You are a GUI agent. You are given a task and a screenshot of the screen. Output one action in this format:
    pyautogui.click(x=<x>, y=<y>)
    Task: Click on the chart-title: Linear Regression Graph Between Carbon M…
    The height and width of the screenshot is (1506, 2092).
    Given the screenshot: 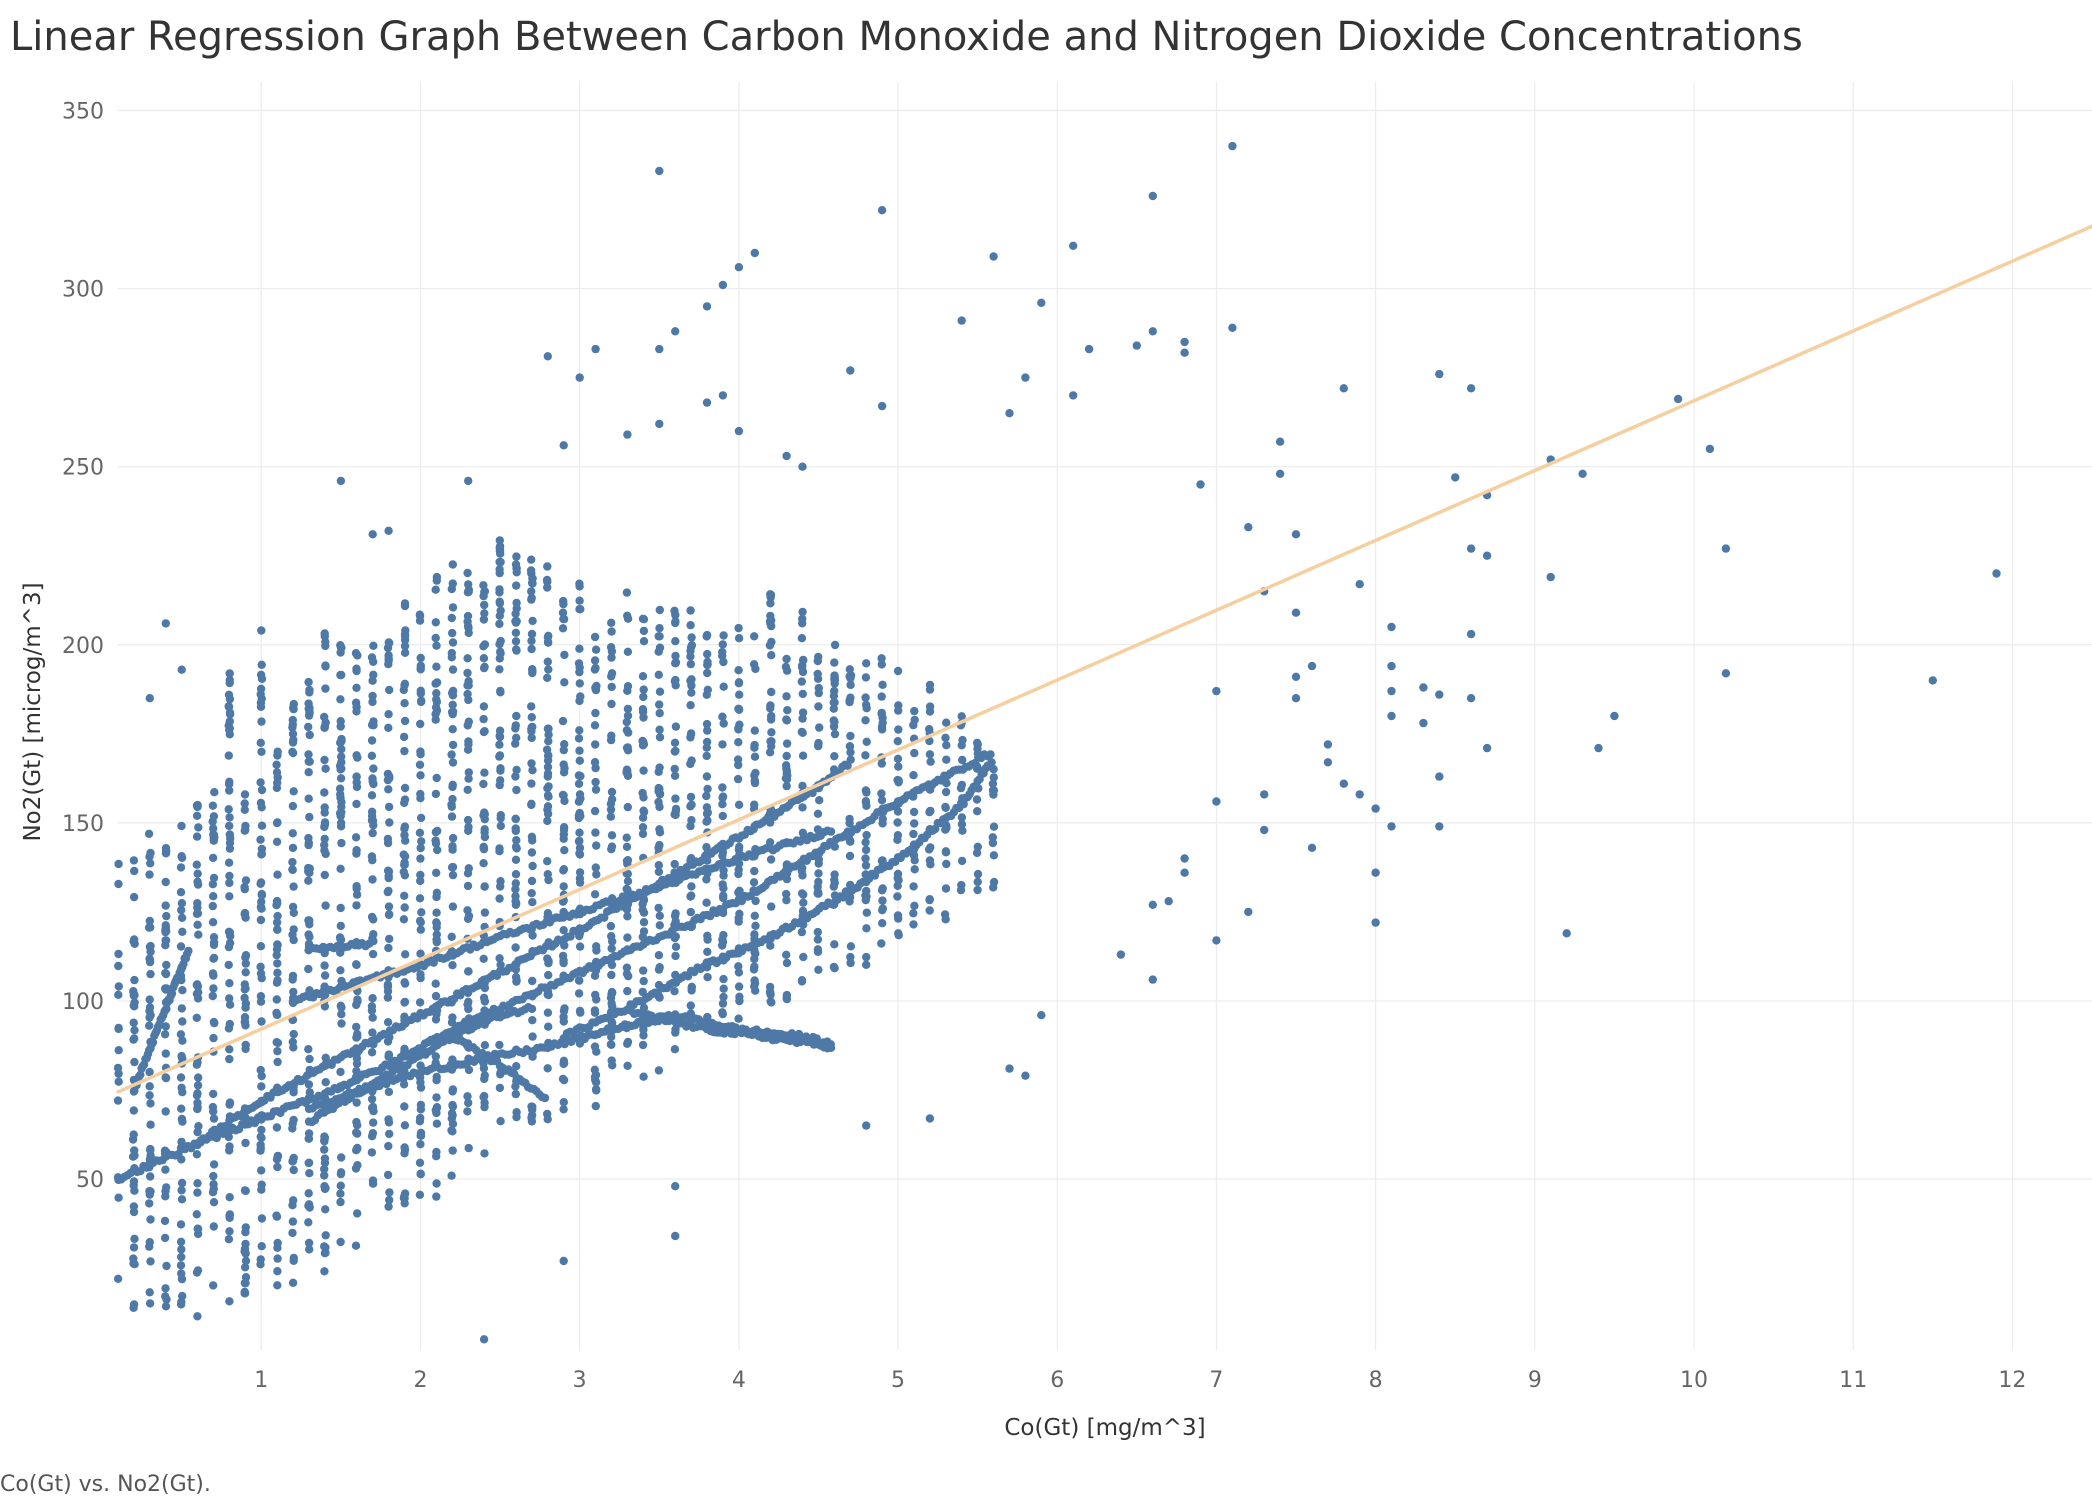 What is the action you would take?
    pyautogui.click(x=906, y=37)
    